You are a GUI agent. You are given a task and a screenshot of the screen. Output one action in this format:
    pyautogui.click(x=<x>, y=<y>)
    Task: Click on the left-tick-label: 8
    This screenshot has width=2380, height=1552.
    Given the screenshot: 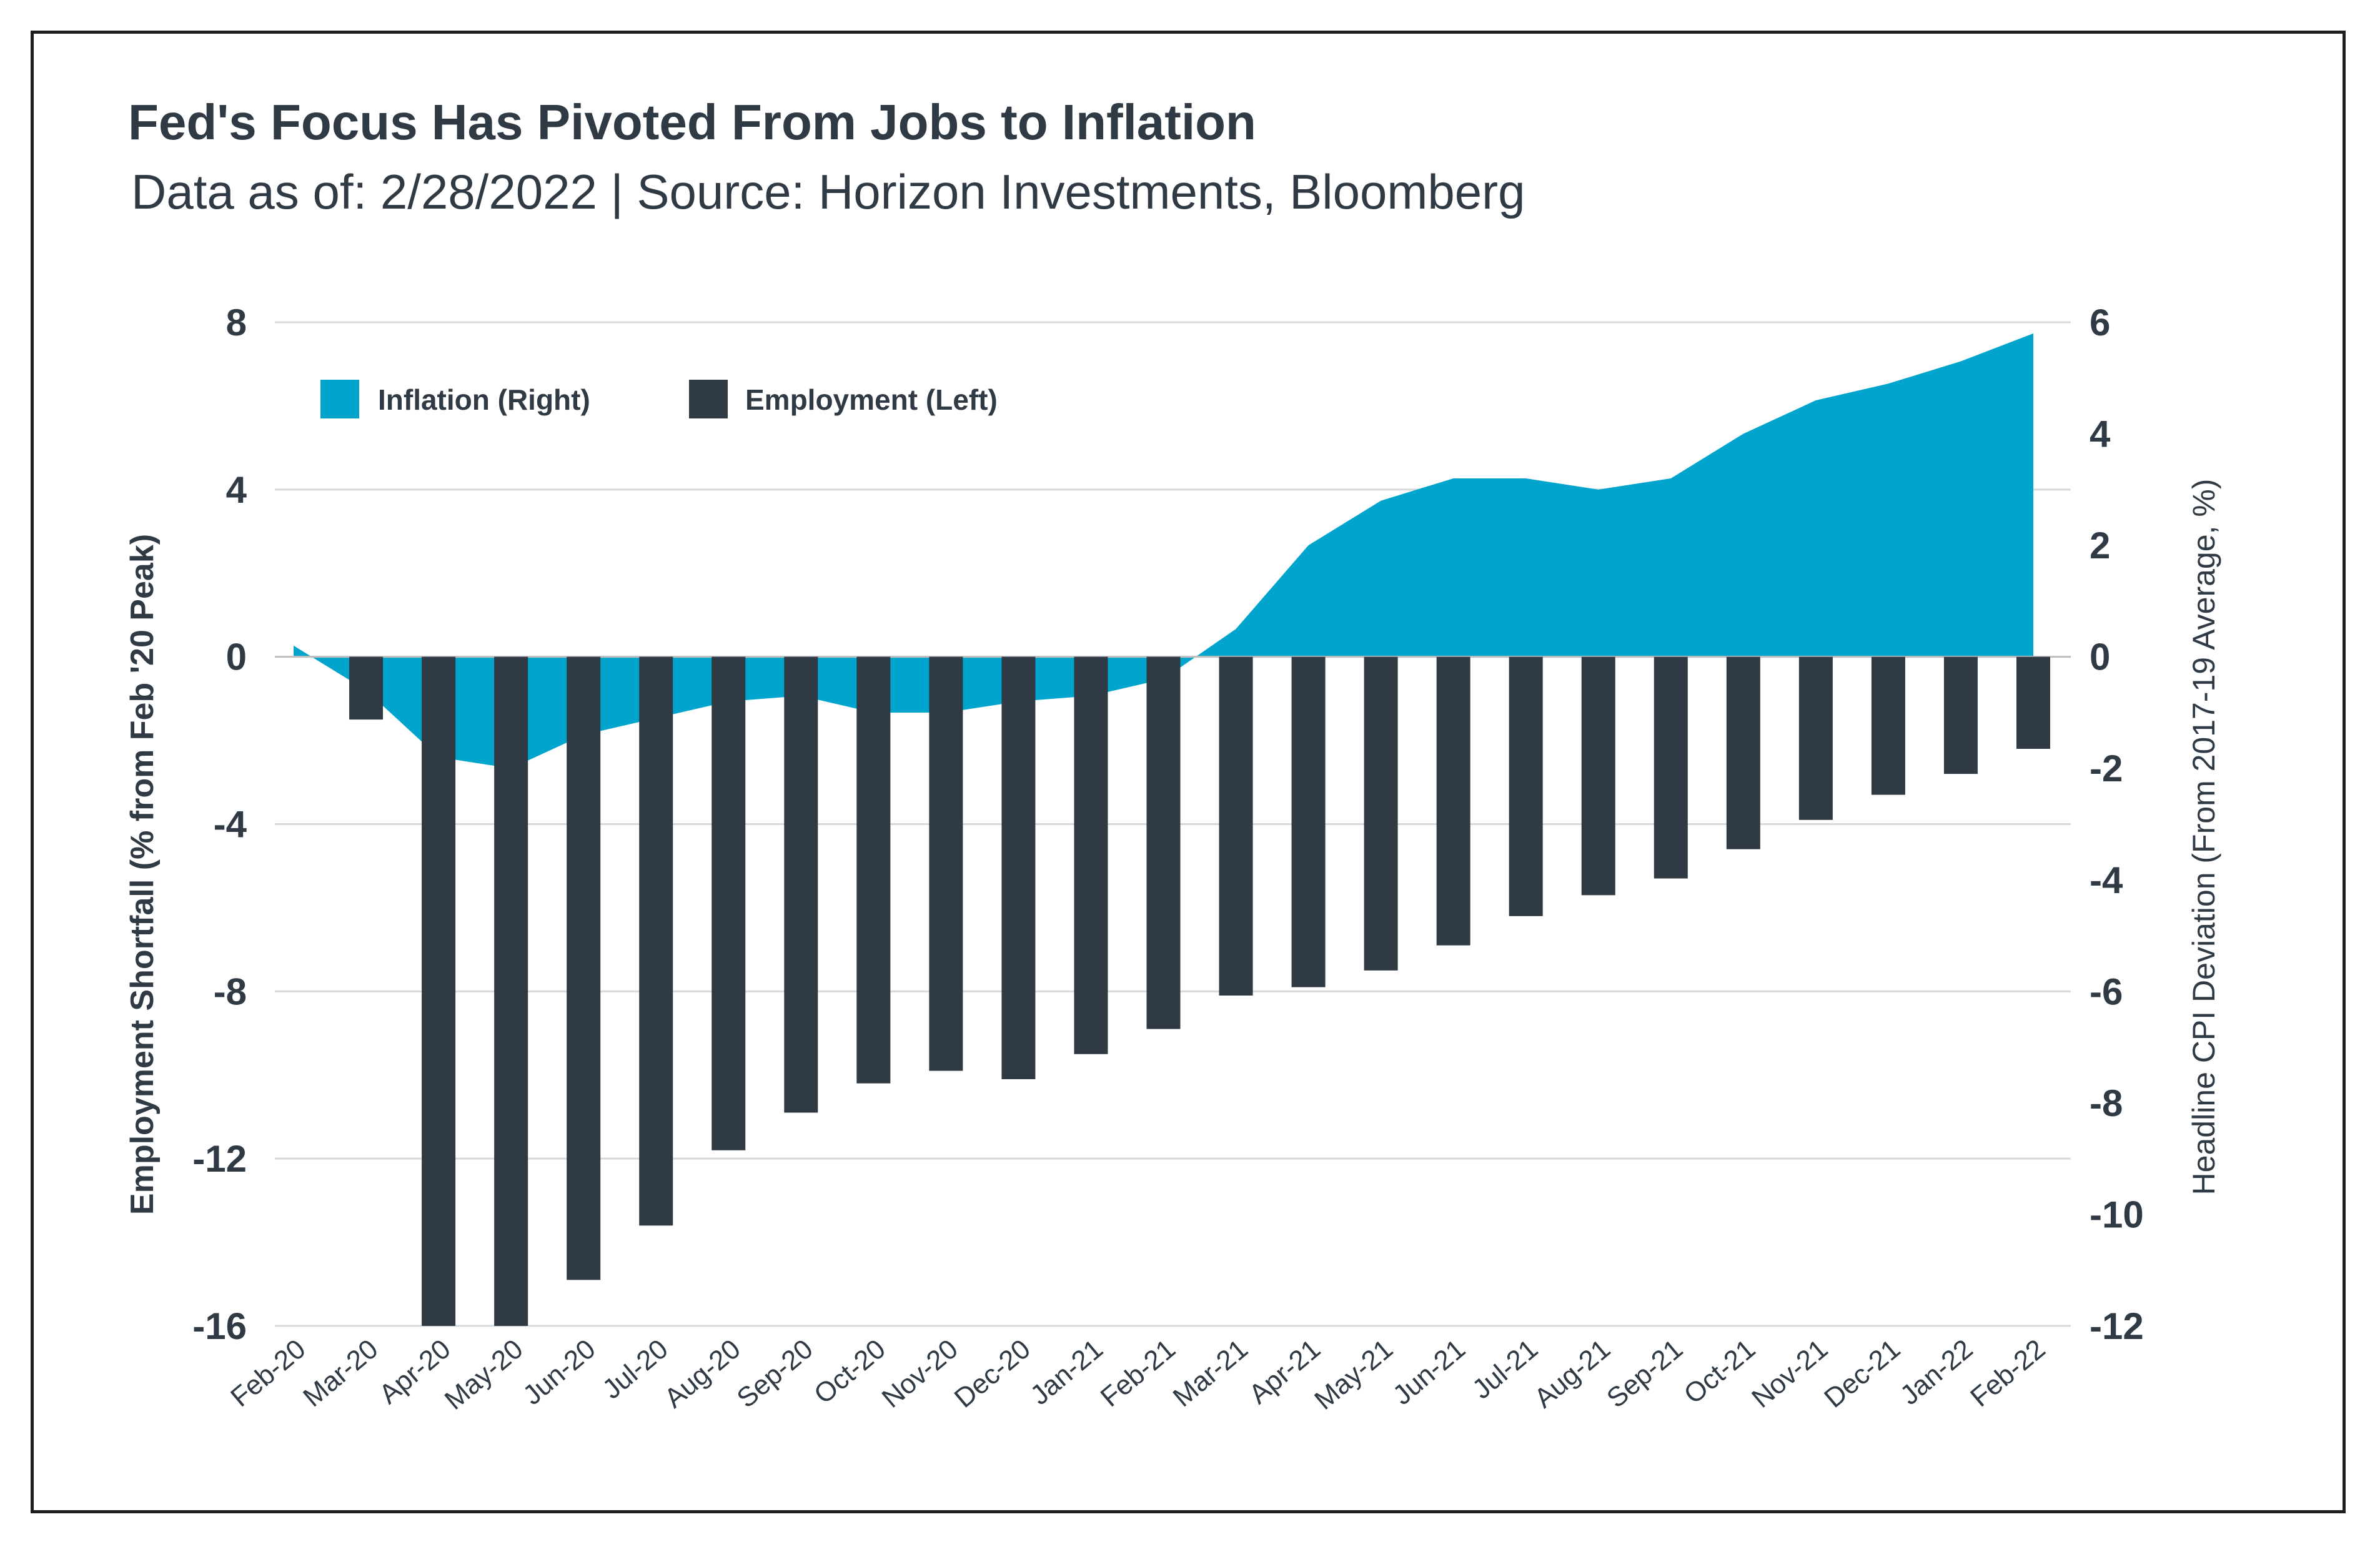 What is the action you would take?
    pyautogui.click(x=236, y=323)
    